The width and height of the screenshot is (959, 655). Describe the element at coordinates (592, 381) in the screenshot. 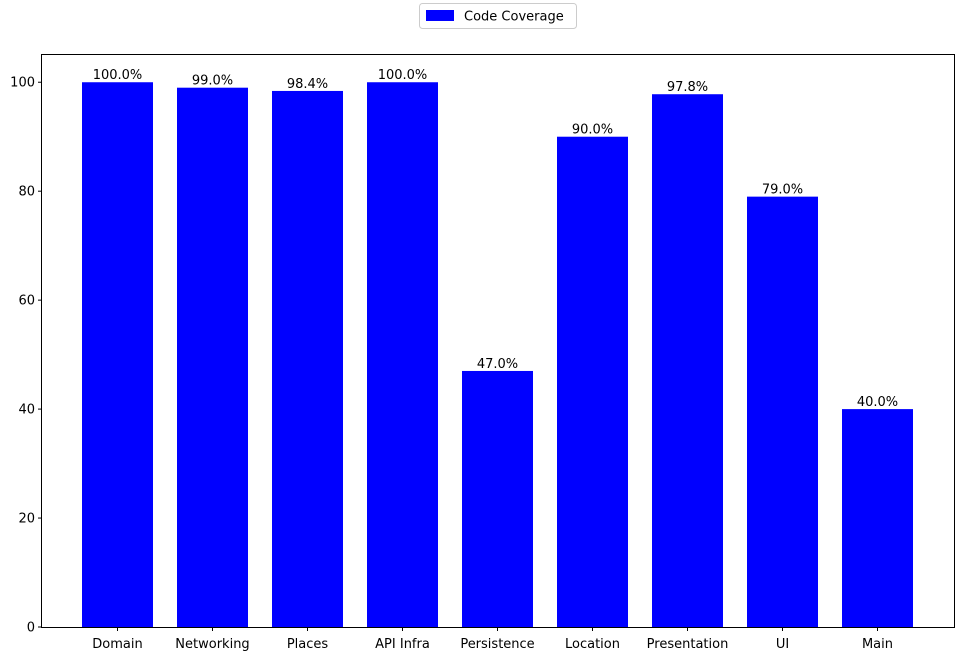

I see `bar-location` at that location.